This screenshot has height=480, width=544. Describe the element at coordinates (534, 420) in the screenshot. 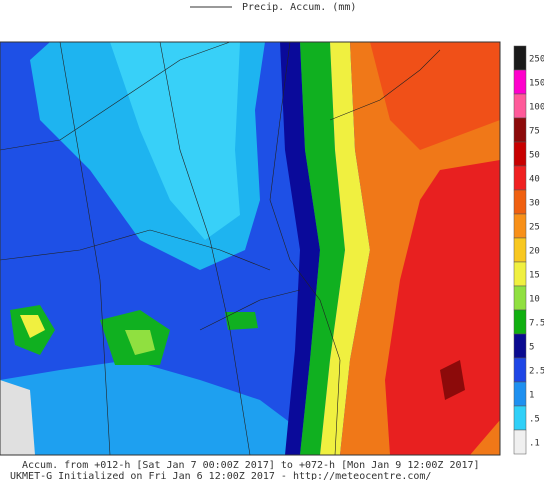

I see `colorbar-label: .5` at that location.